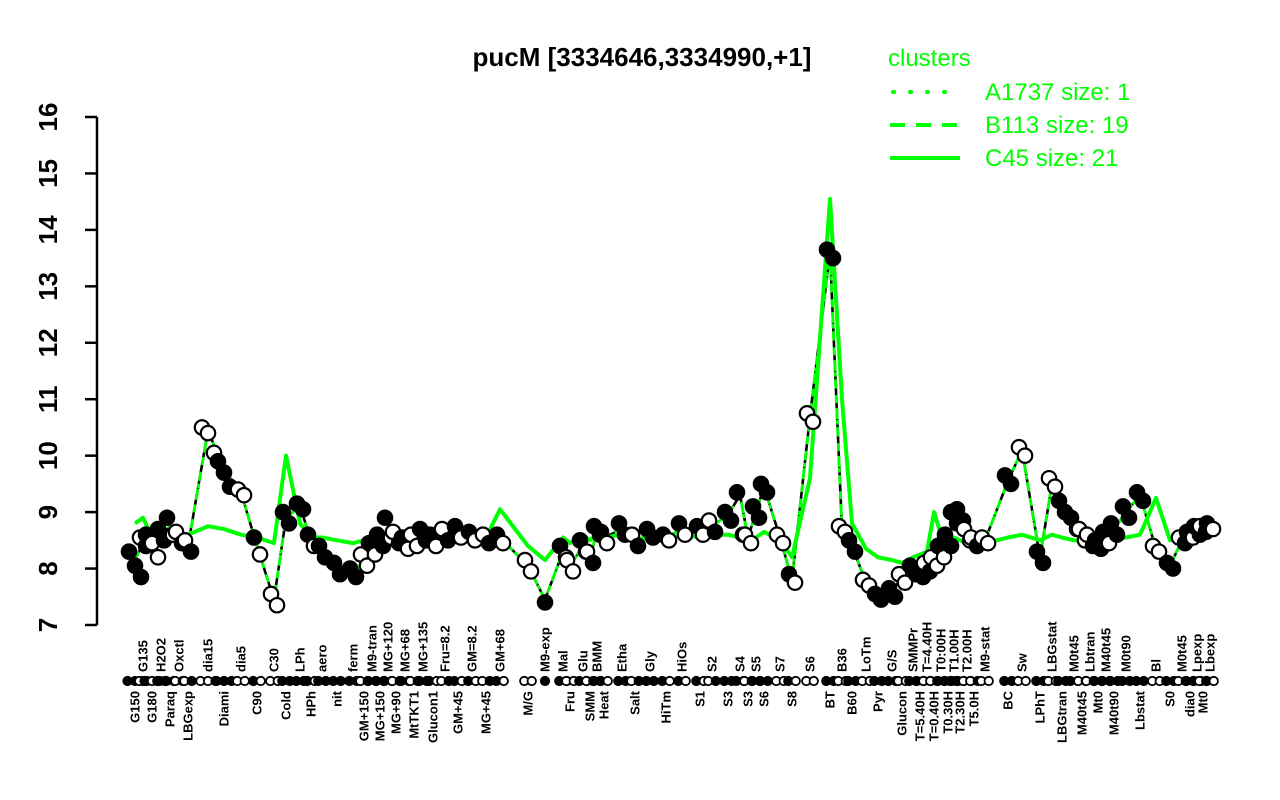  What do you see at coordinates (1082, 713) in the screenshot?
I see `condition-label: M40t45` at bounding box center [1082, 713].